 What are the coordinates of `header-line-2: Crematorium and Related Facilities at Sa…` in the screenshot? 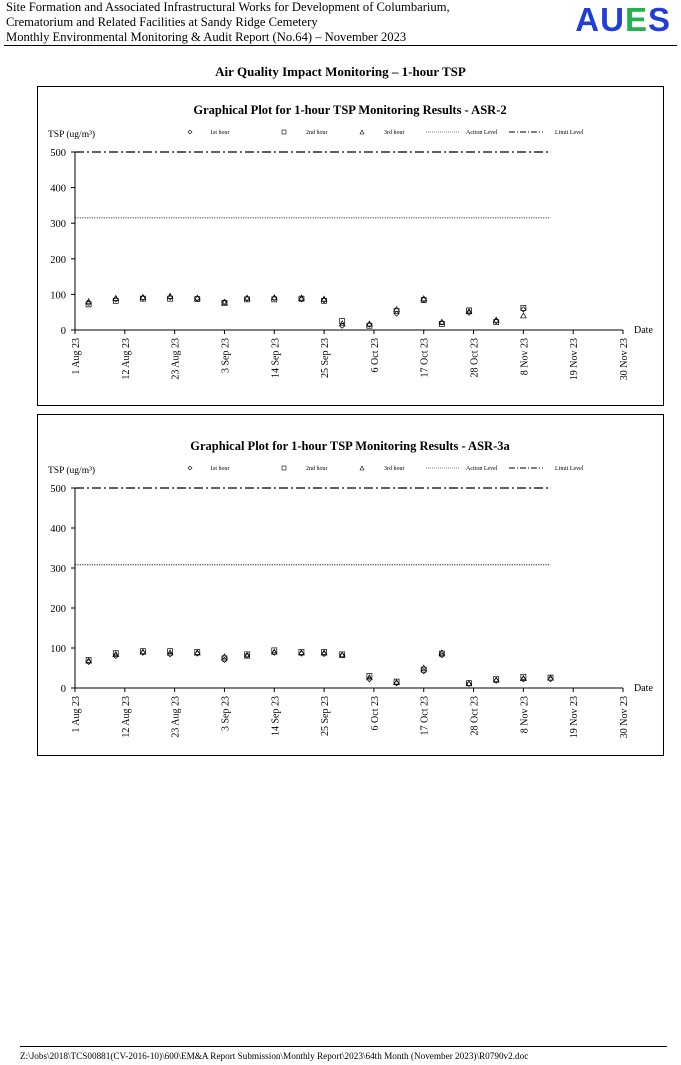 It's located at (162, 22).